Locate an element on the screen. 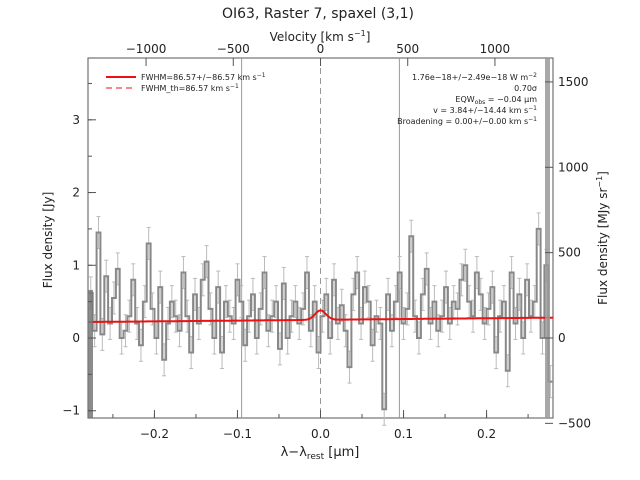 This screenshot has width=640, height=480. left-edge-band is located at coordinates (90, 354).